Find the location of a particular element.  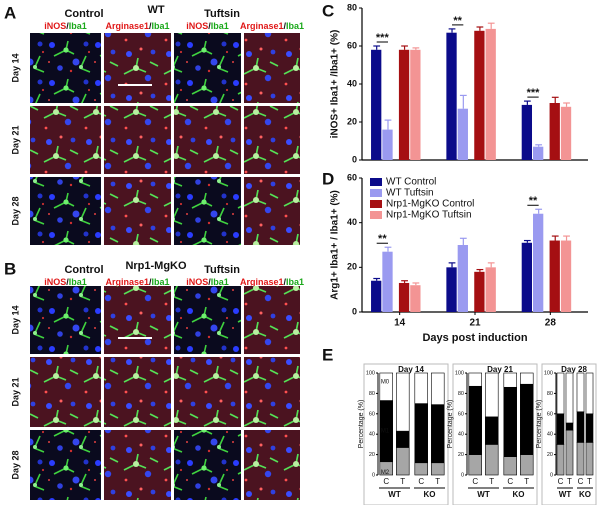

panel-letter: D is located at coordinates (328, 178).